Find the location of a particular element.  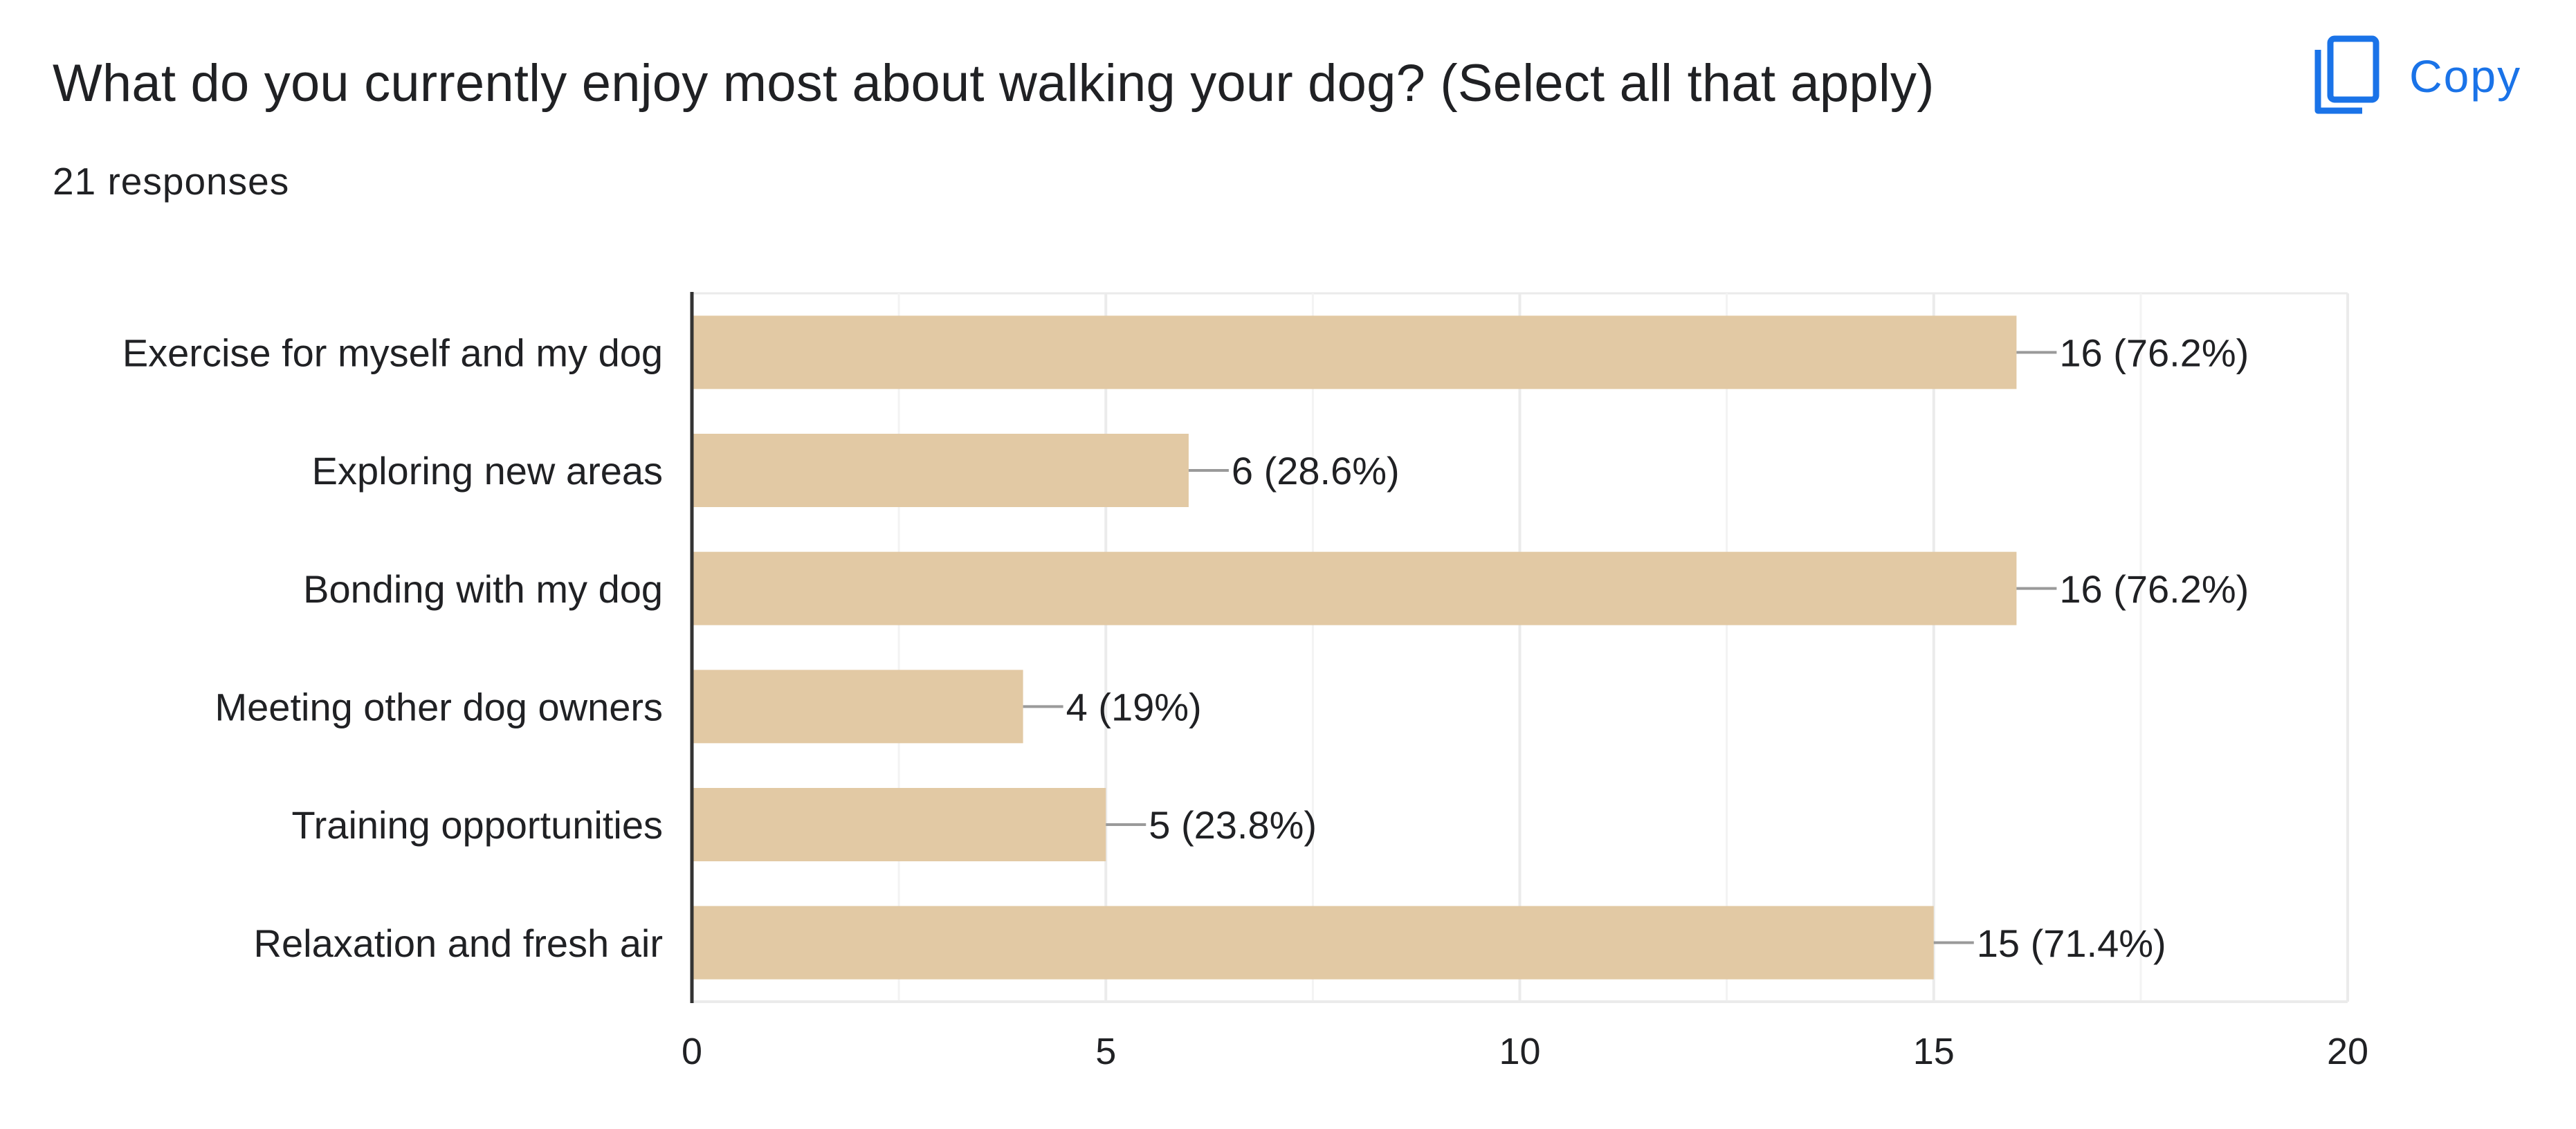

response-count: 21 responses is located at coordinates (172, 181).